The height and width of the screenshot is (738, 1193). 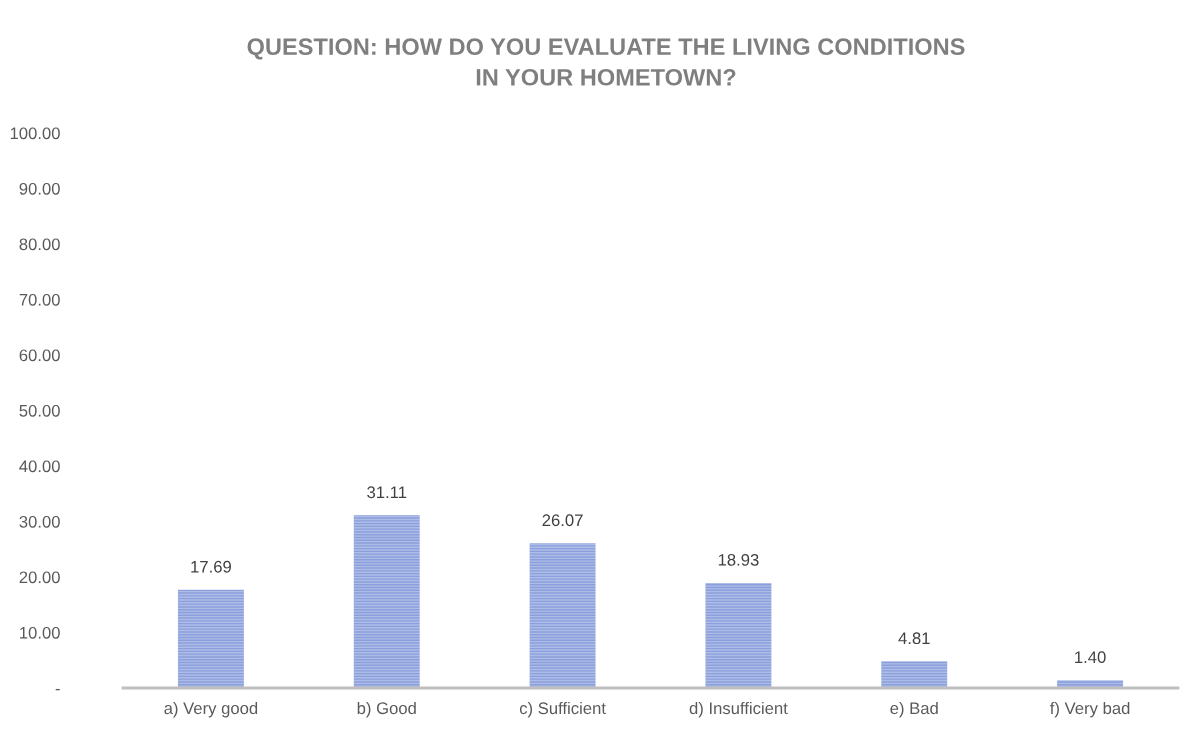 What do you see at coordinates (39, 577) in the screenshot?
I see `y-tick-label: 20.00` at bounding box center [39, 577].